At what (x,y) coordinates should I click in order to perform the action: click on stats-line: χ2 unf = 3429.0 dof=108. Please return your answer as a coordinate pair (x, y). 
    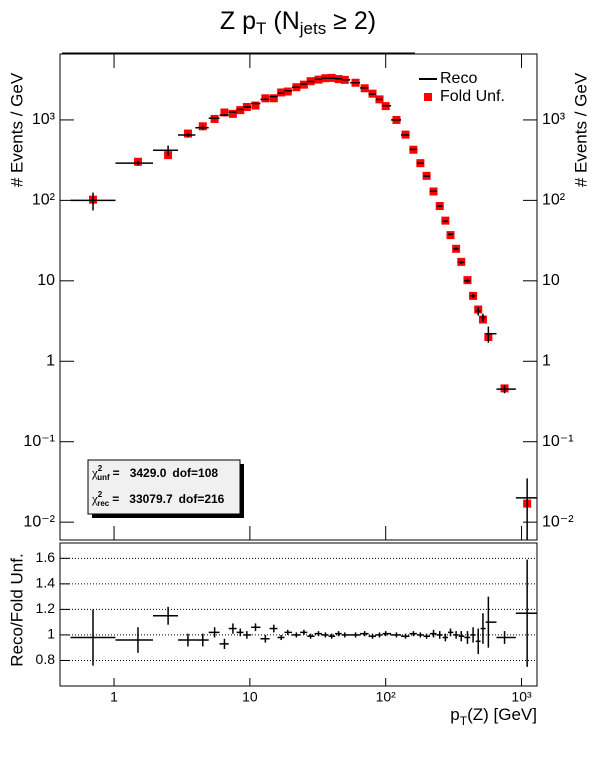
    Looking at the image, I should click on (154, 473).